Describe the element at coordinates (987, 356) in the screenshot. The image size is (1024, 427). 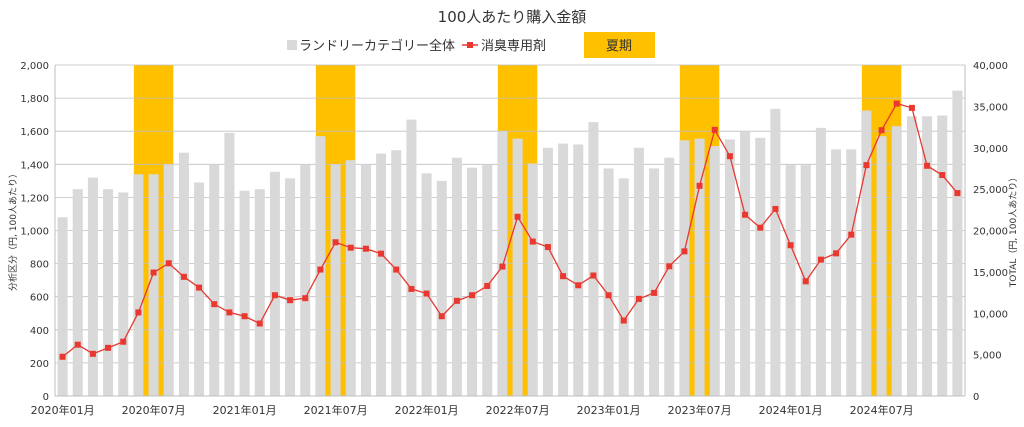
I see `y-tick-right: 5,000` at that location.